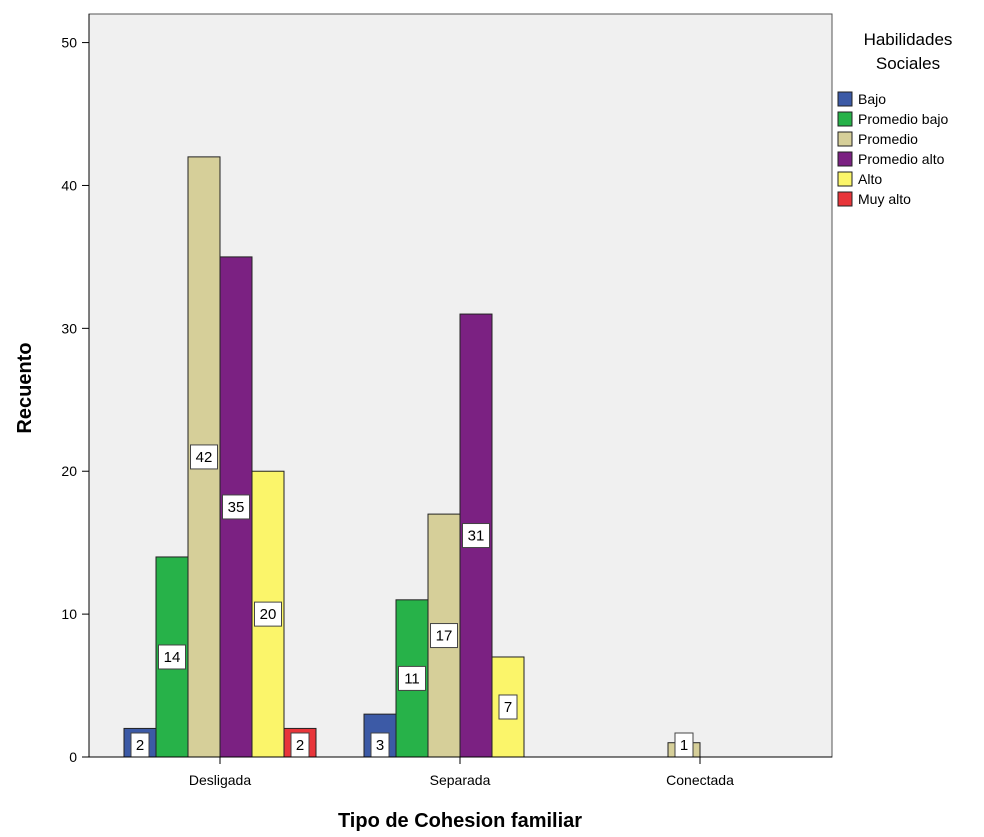  What do you see at coordinates (69, 328) in the screenshot?
I see `y-tick-label: 30` at bounding box center [69, 328].